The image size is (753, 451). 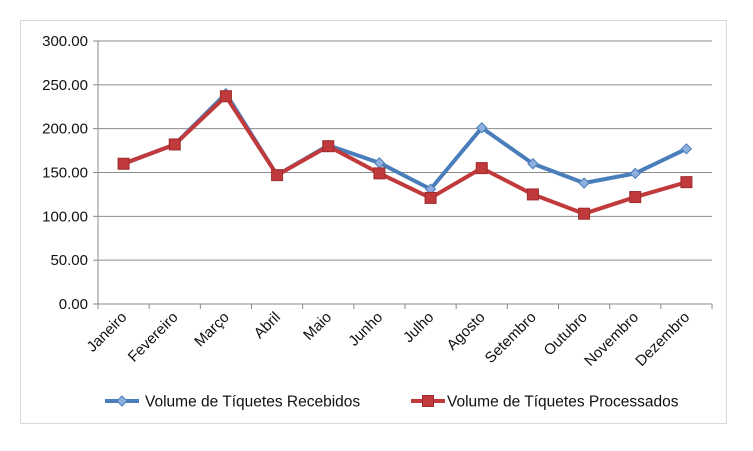 I want to click on x-tick-label: Abril, so click(x=267, y=325).